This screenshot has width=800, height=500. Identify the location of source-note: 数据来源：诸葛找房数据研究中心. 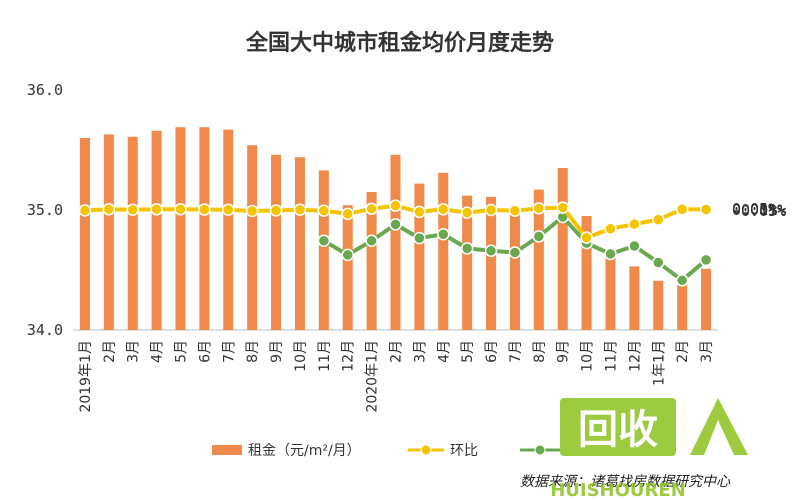
(625, 482).